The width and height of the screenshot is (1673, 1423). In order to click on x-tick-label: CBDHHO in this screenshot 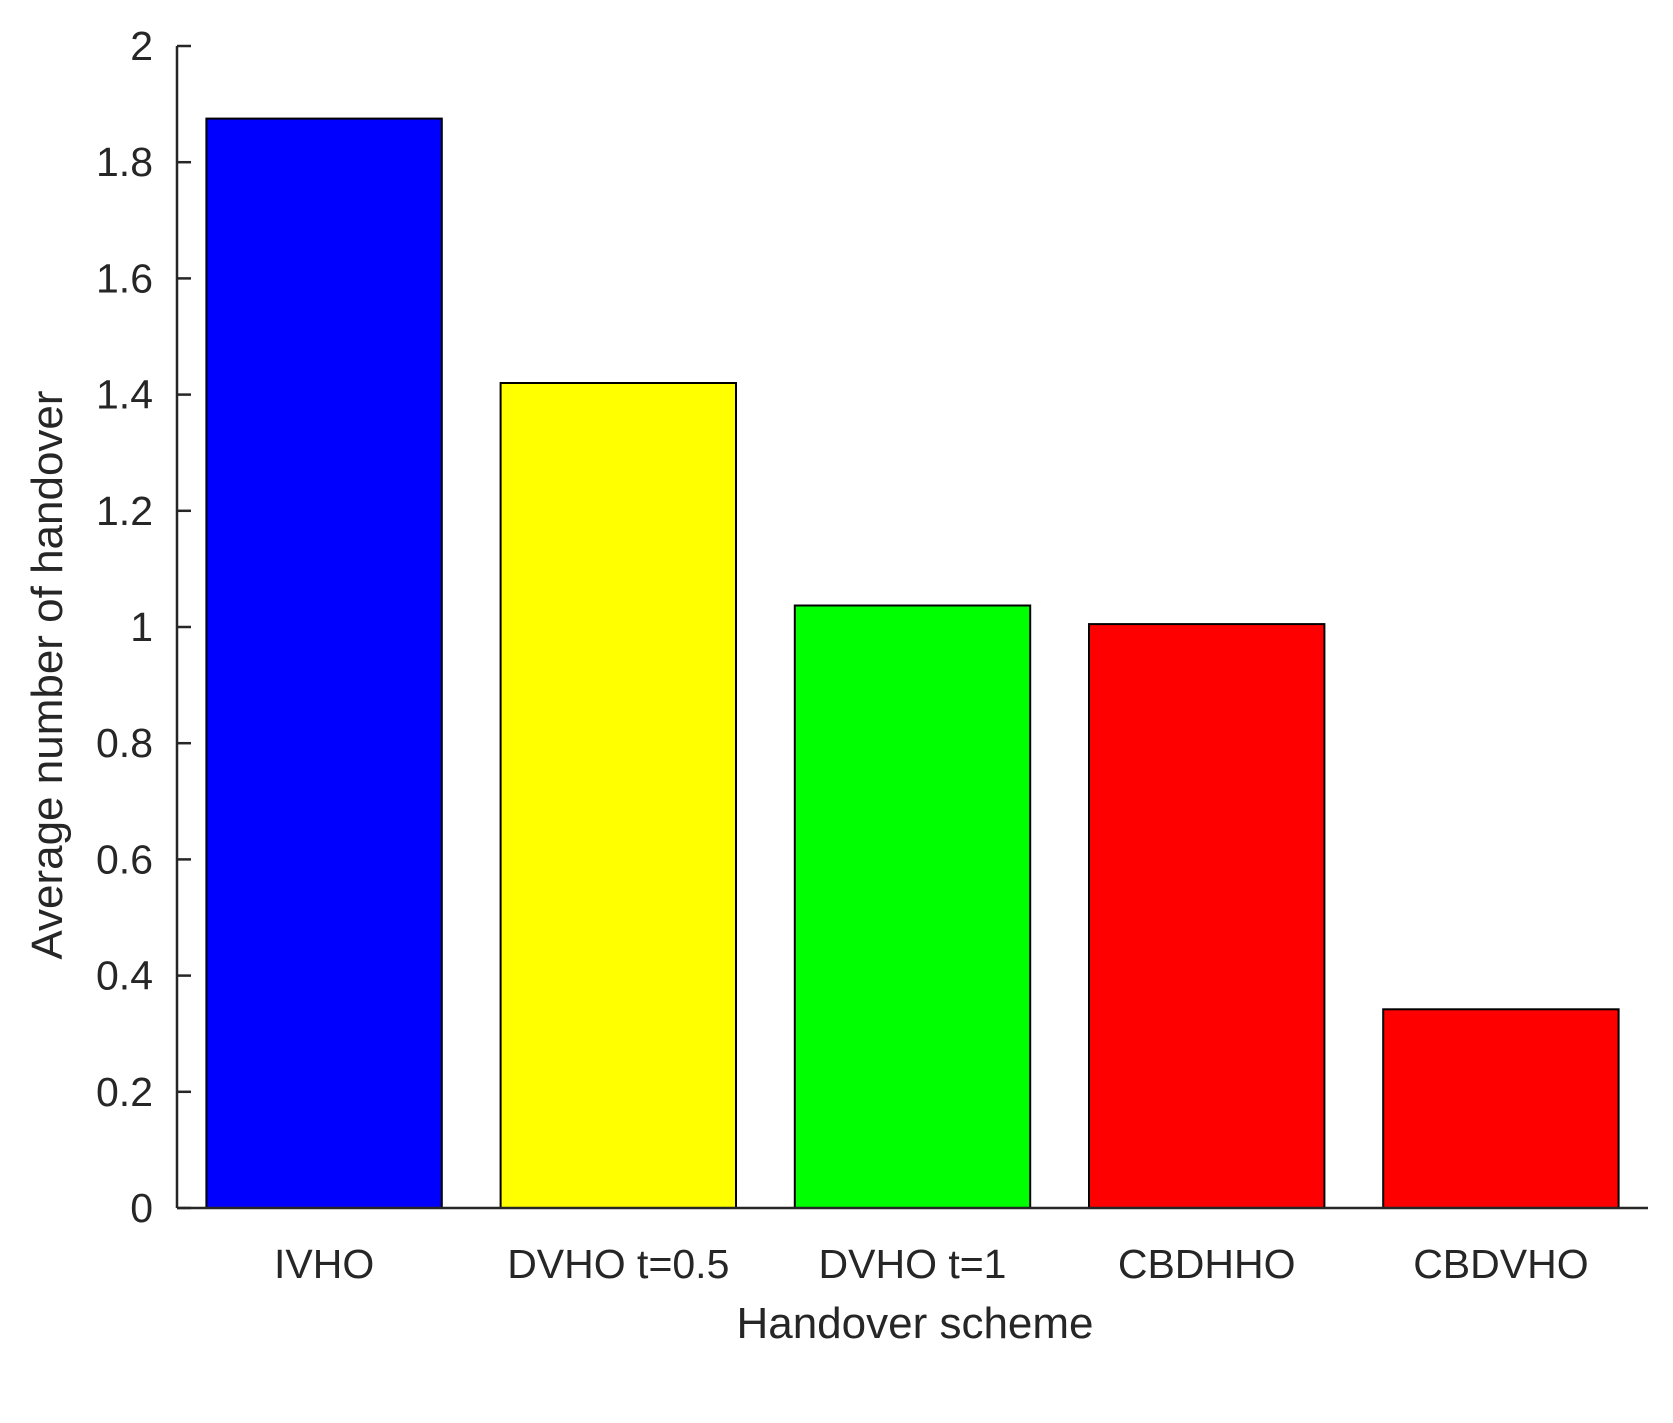, I will do `click(1207, 1264)`.